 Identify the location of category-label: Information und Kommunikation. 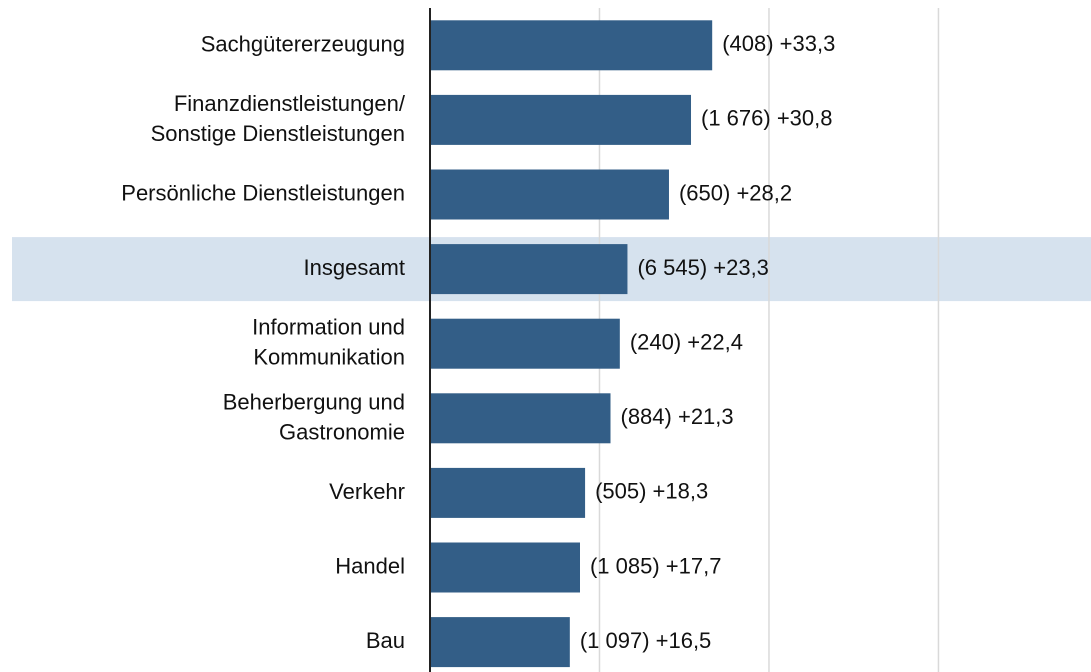
(328, 342).